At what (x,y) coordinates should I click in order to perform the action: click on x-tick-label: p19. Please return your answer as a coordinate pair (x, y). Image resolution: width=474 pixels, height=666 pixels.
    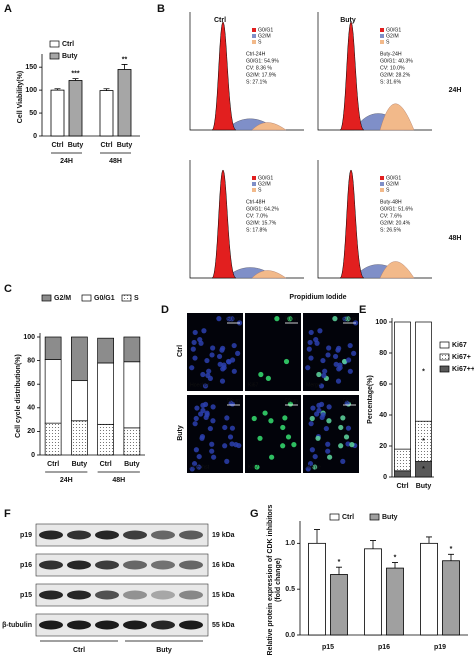
    Looking at the image, I should click on (440, 647).